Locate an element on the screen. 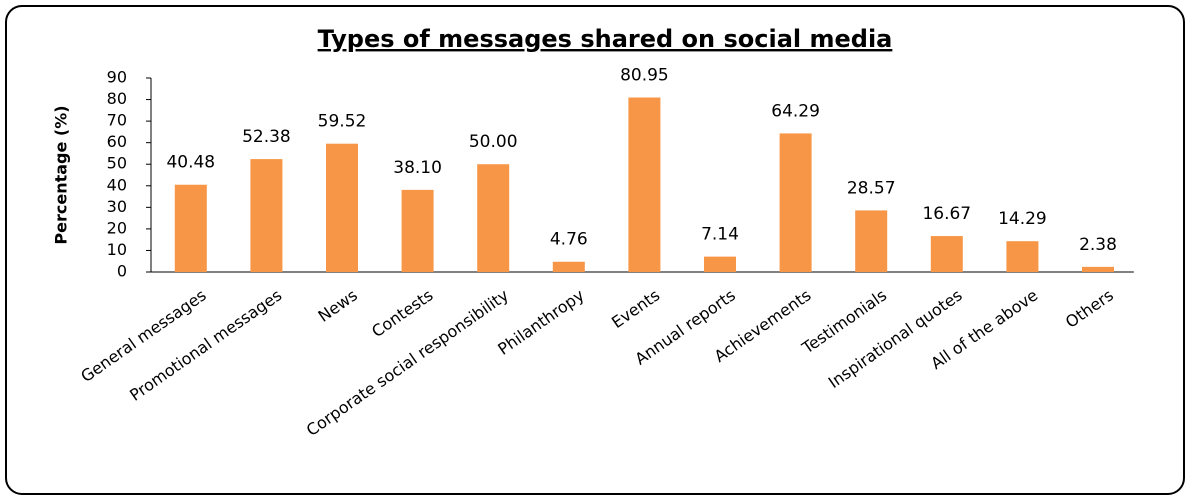 The height and width of the screenshot is (499, 1190). value-label: 4.76 is located at coordinates (569, 240).